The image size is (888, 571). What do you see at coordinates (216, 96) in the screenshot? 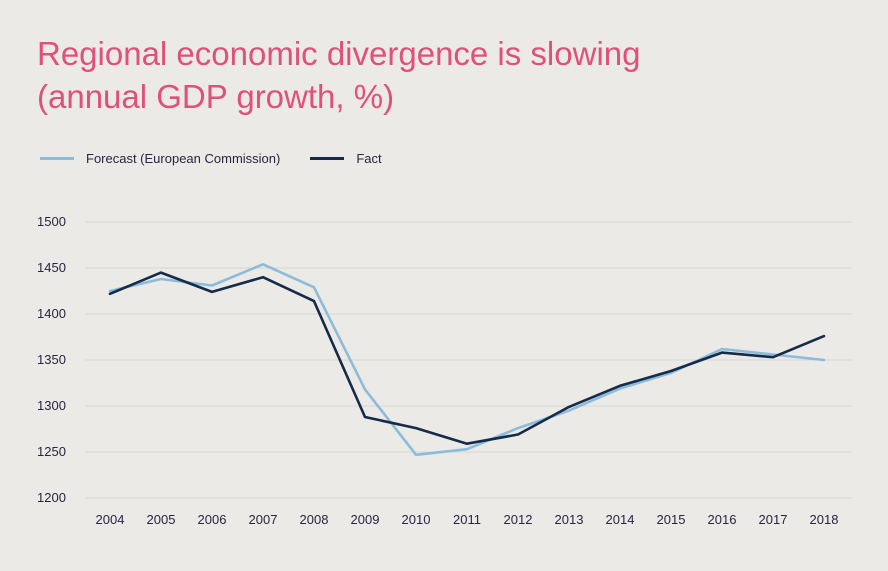
I see `chart-title-line-2: (annual GDP growth, %)` at bounding box center [216, 96].